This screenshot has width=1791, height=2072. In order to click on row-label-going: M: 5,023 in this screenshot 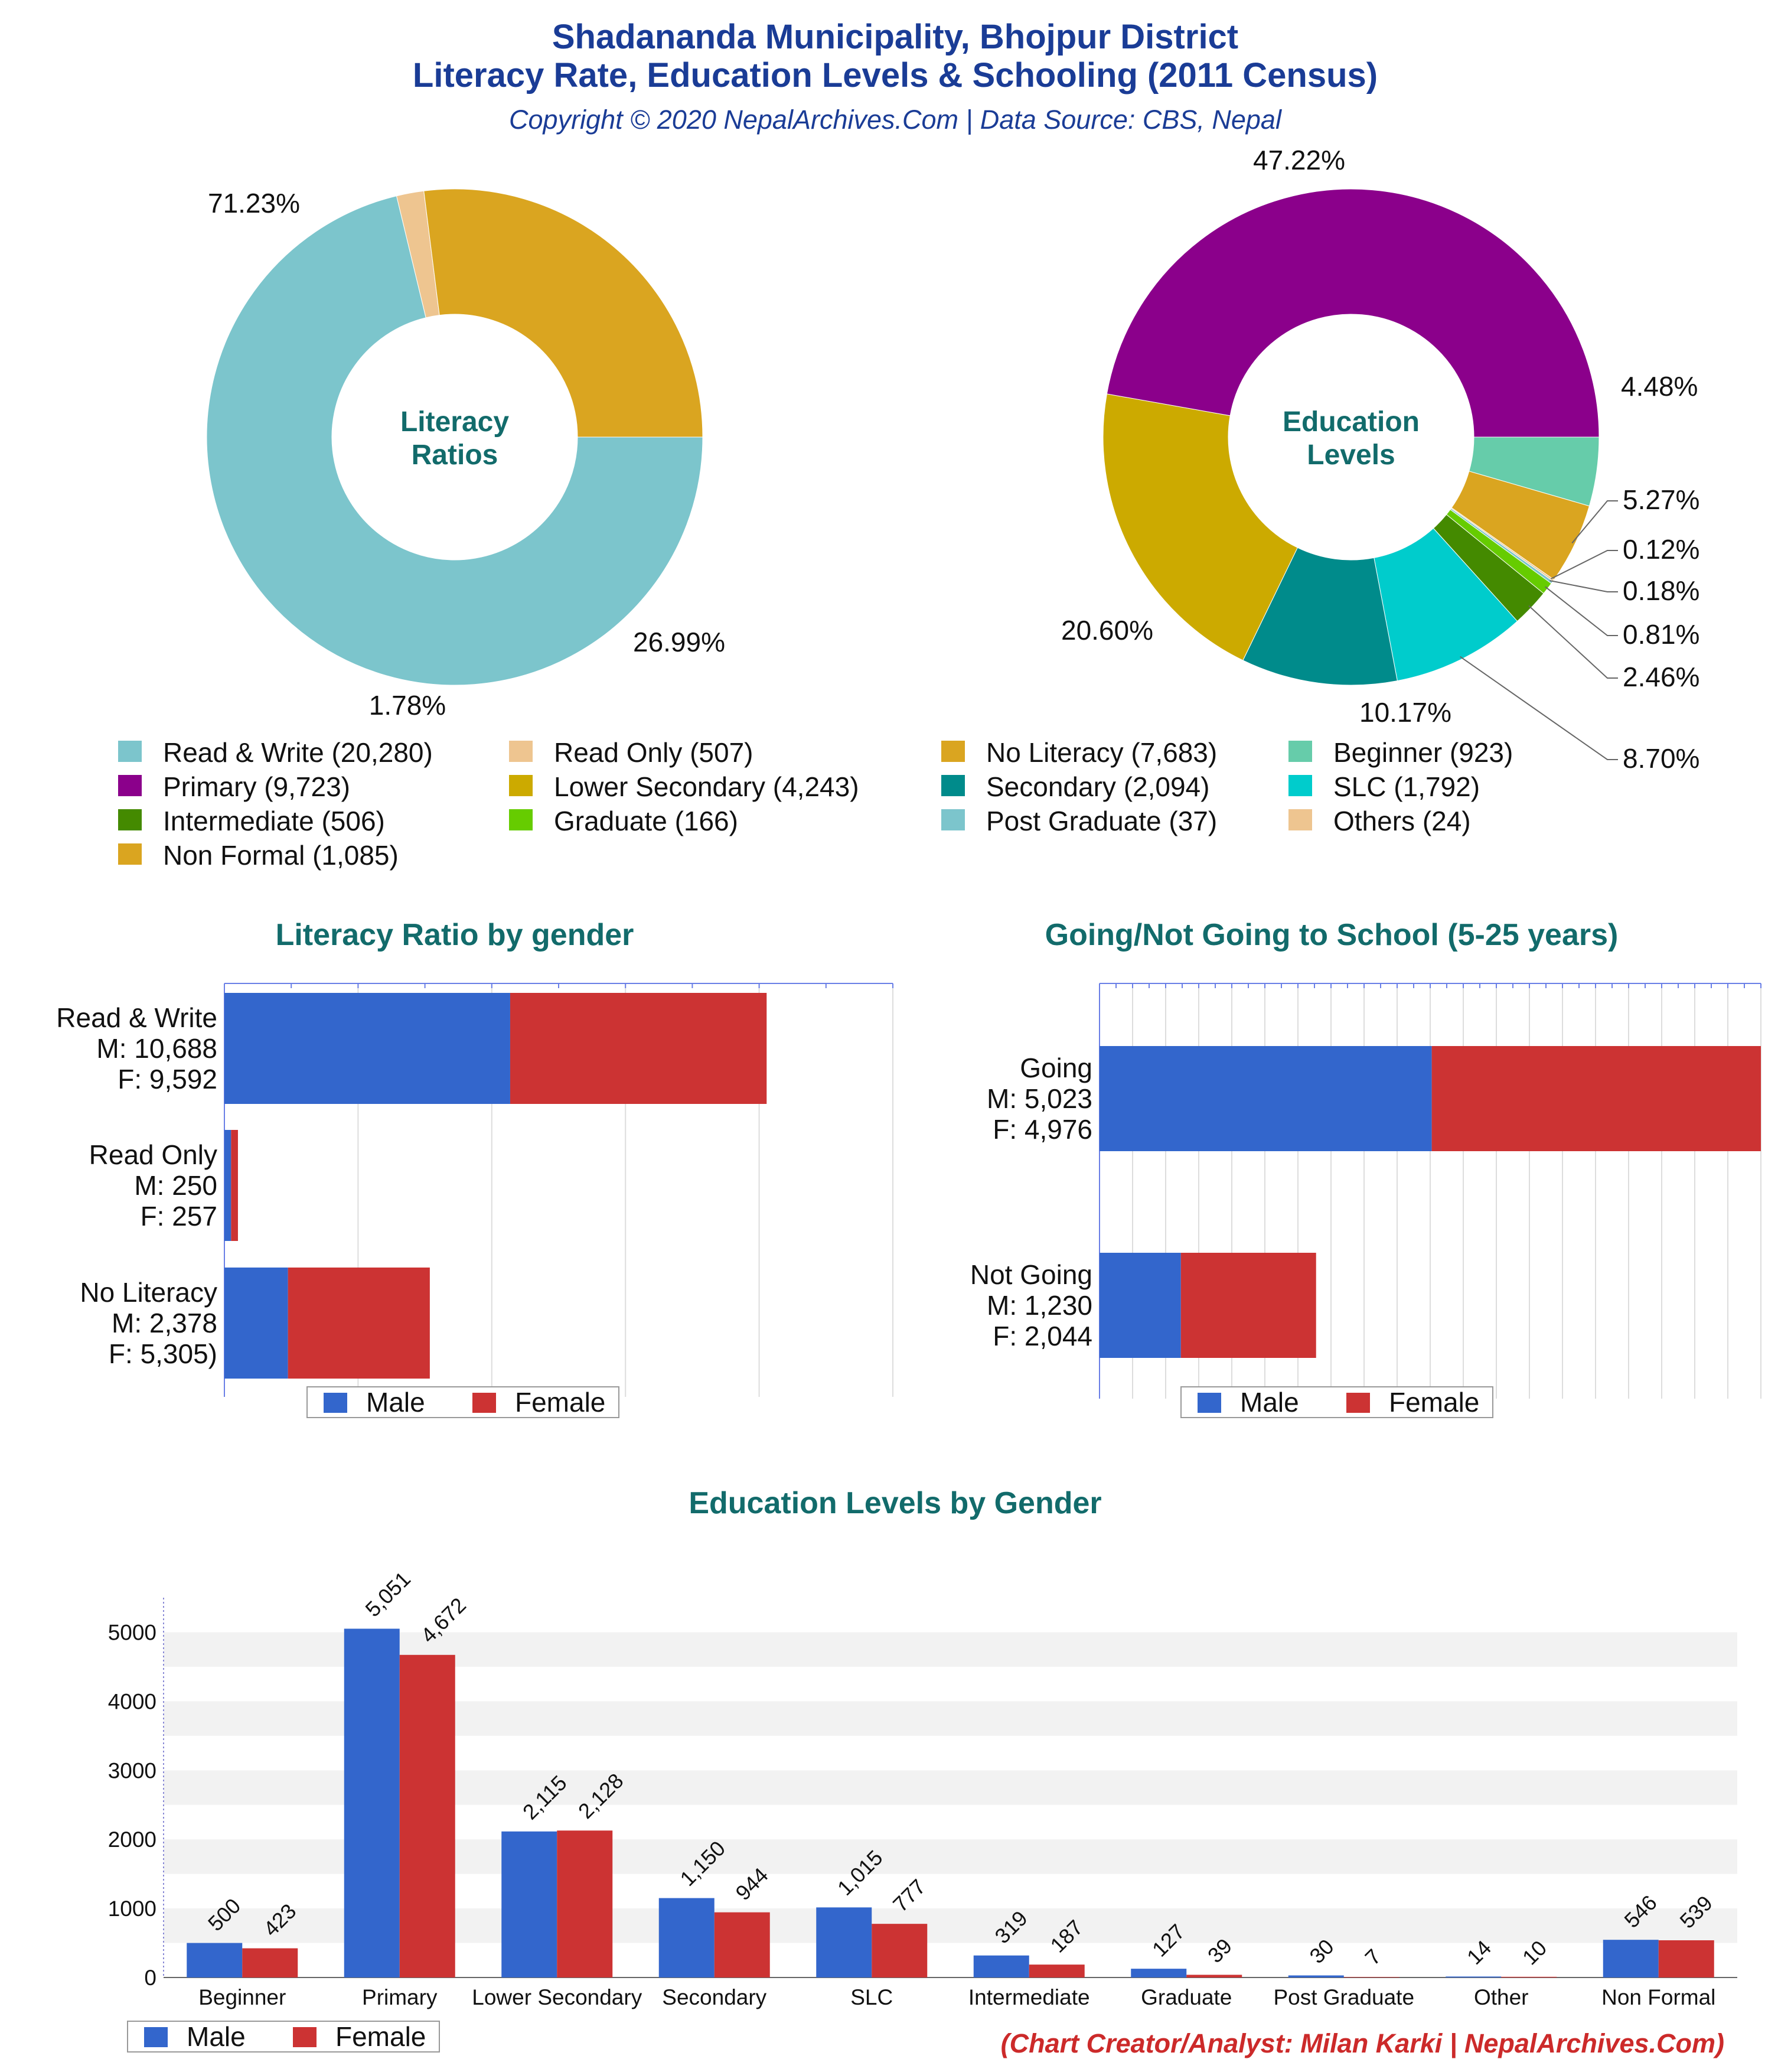, I will do `click(1039, 1098)`.